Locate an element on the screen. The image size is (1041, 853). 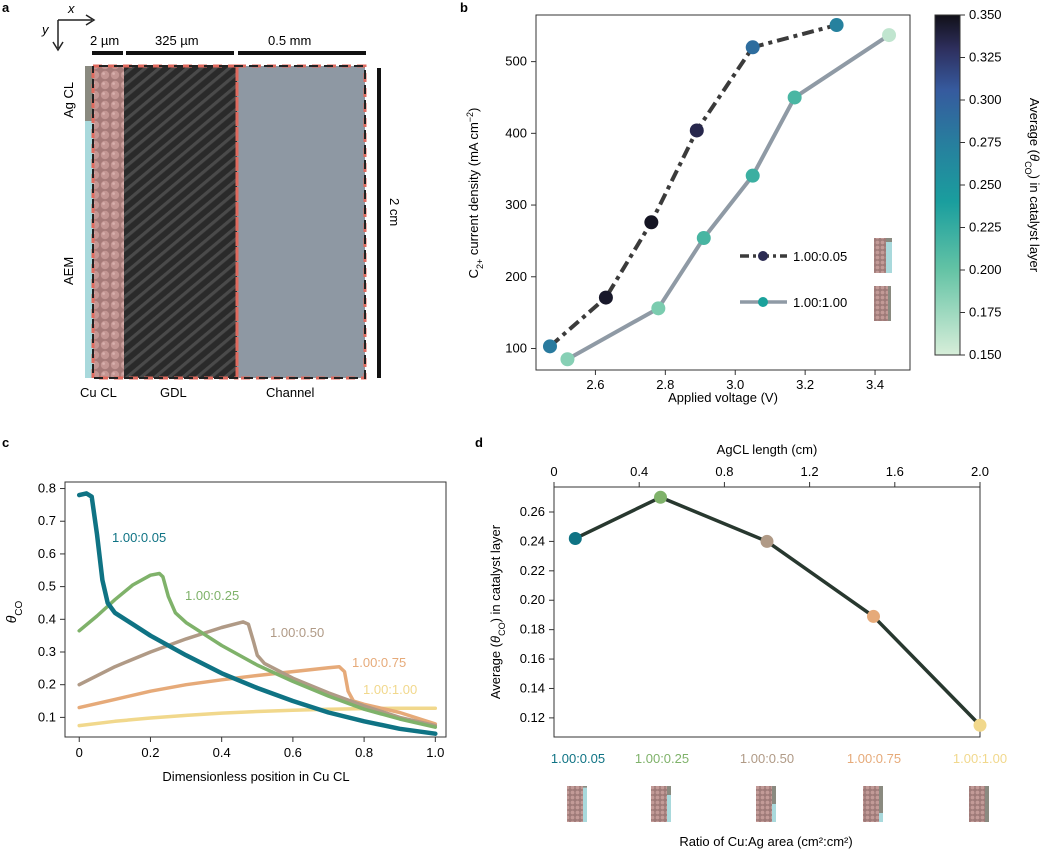
channel-label: Channel is located at coordinates (290, 392).